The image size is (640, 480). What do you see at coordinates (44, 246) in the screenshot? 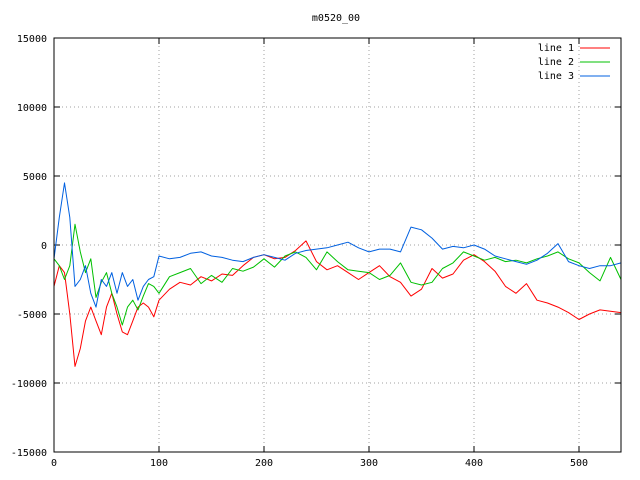
I see `y-tick-label: 0` at bounding box center [44, 246].